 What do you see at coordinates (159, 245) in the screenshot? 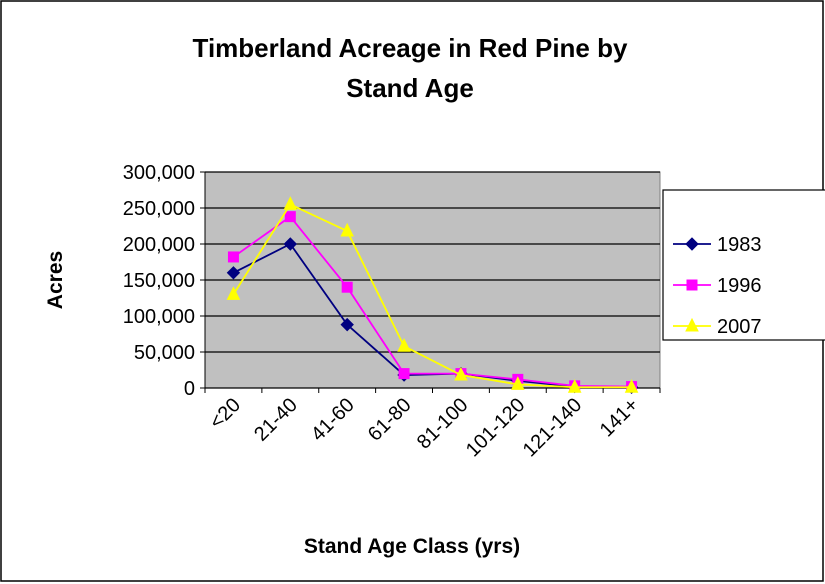
I see `y-tick-label: 200,000` at bounding box center [159, 245].